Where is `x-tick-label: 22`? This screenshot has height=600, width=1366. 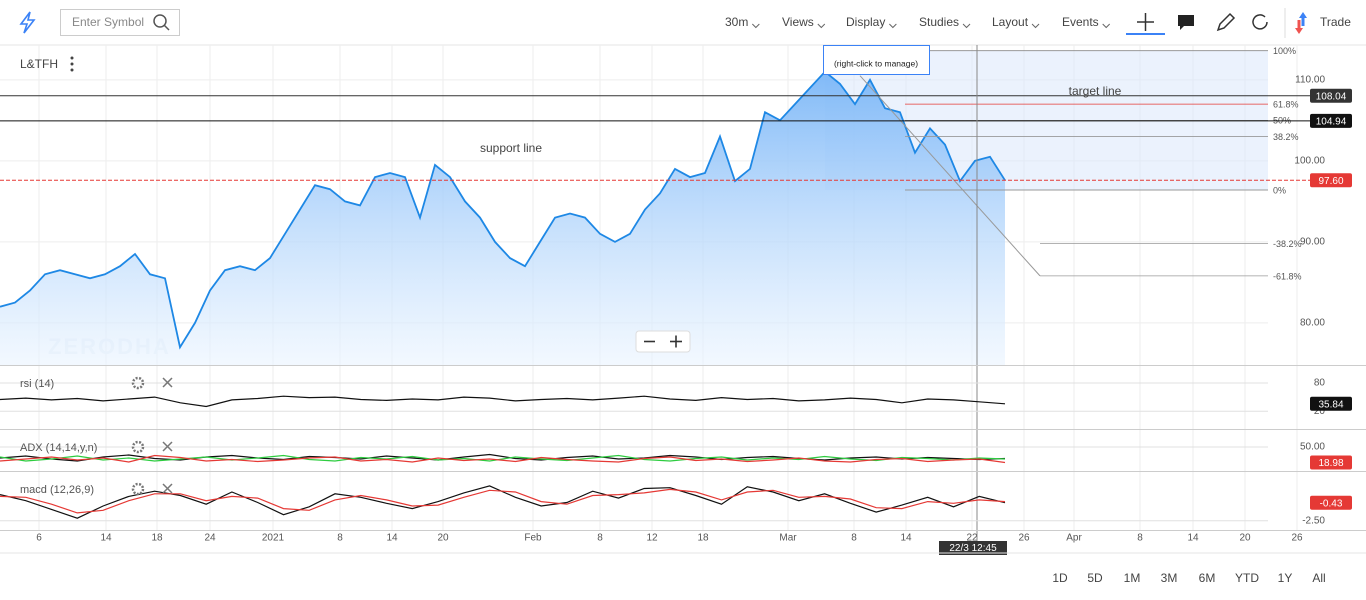
x-tick-label: 22 is located at coordinates (972, 538).